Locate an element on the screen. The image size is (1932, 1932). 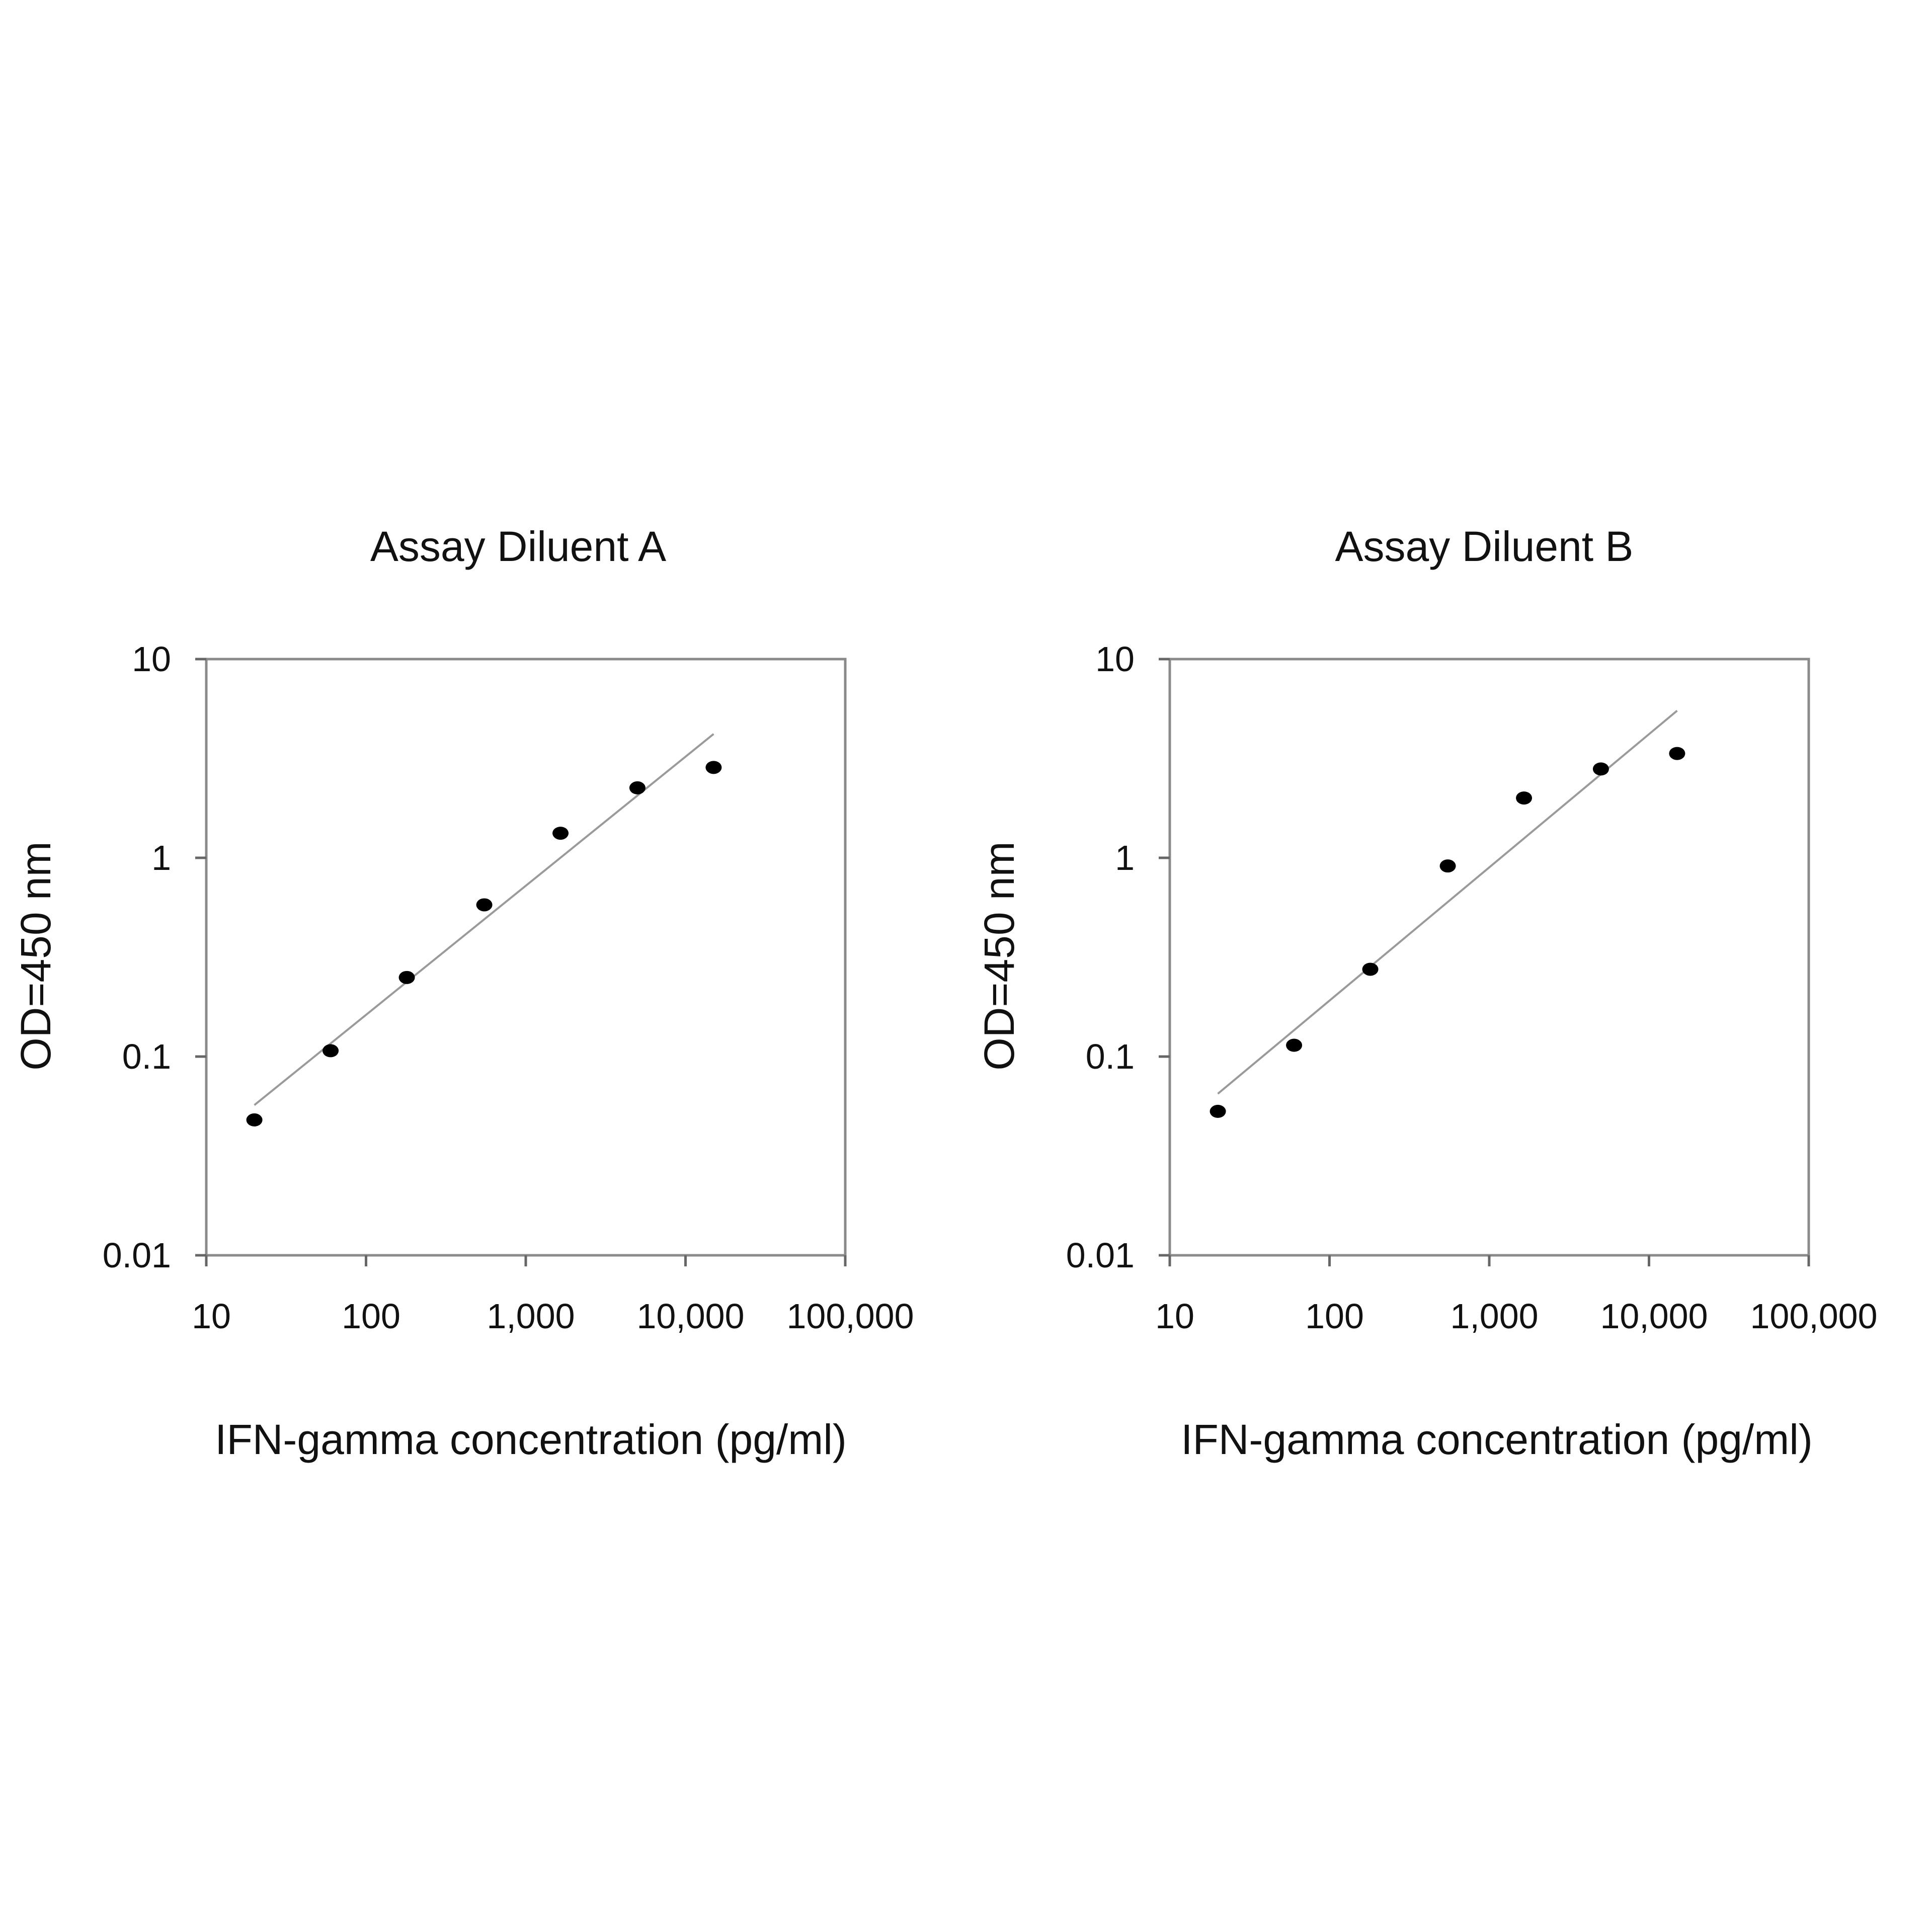
chart-title: Assay Diluent B is located at coordinates (1484, 546).